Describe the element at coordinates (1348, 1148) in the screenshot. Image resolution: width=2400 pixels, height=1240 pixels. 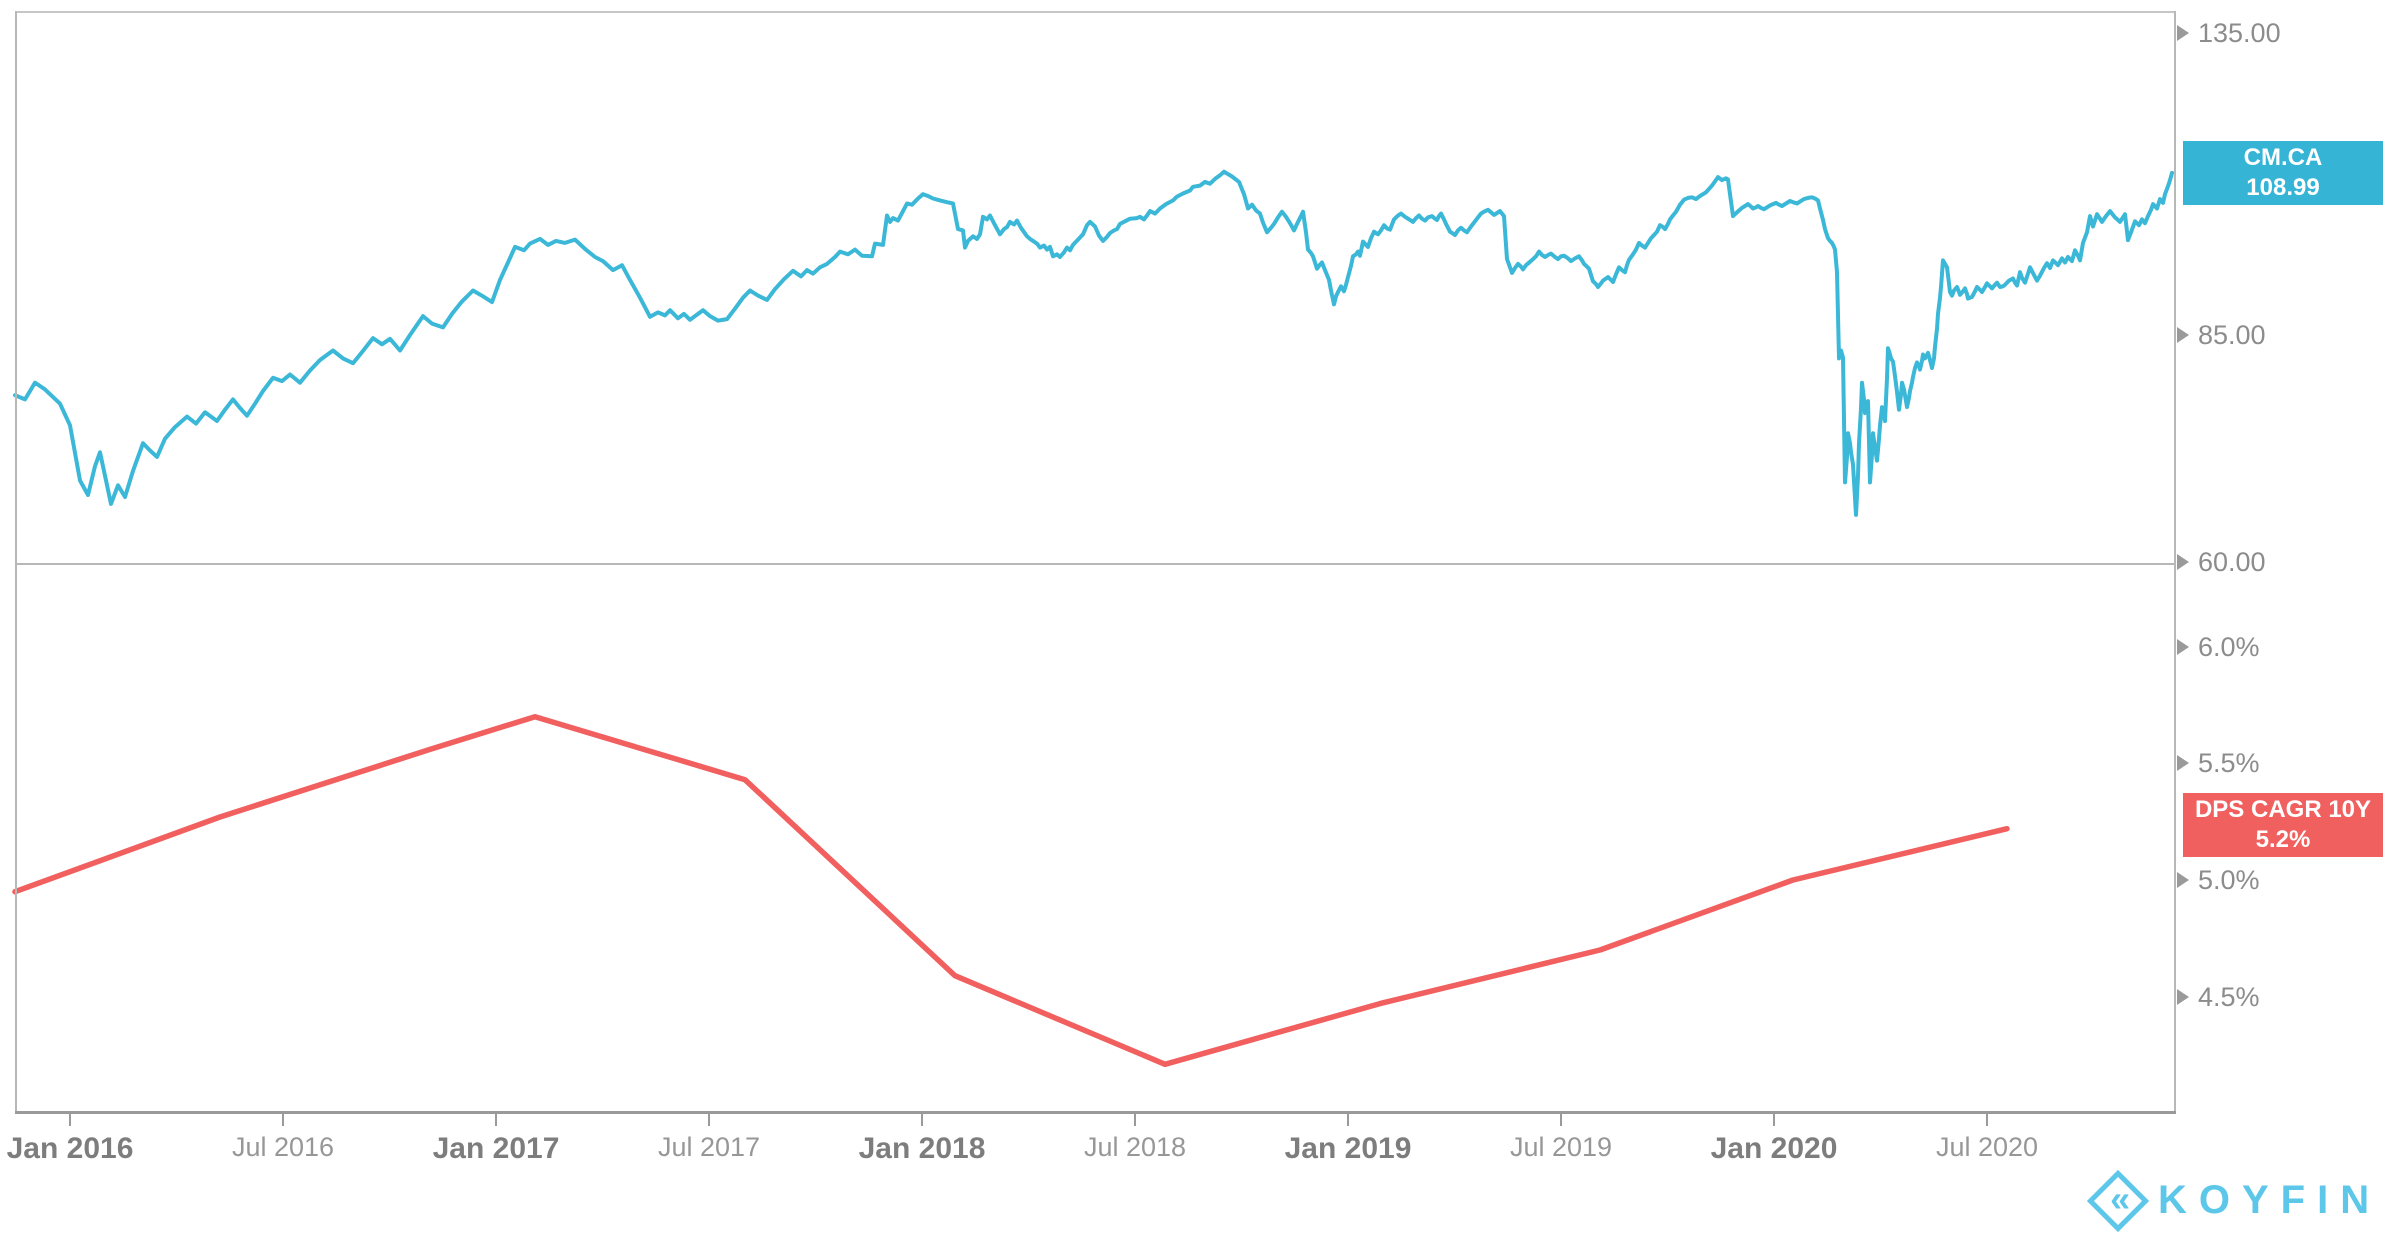
I see `x-axis-label: Jan 2019` at that location.